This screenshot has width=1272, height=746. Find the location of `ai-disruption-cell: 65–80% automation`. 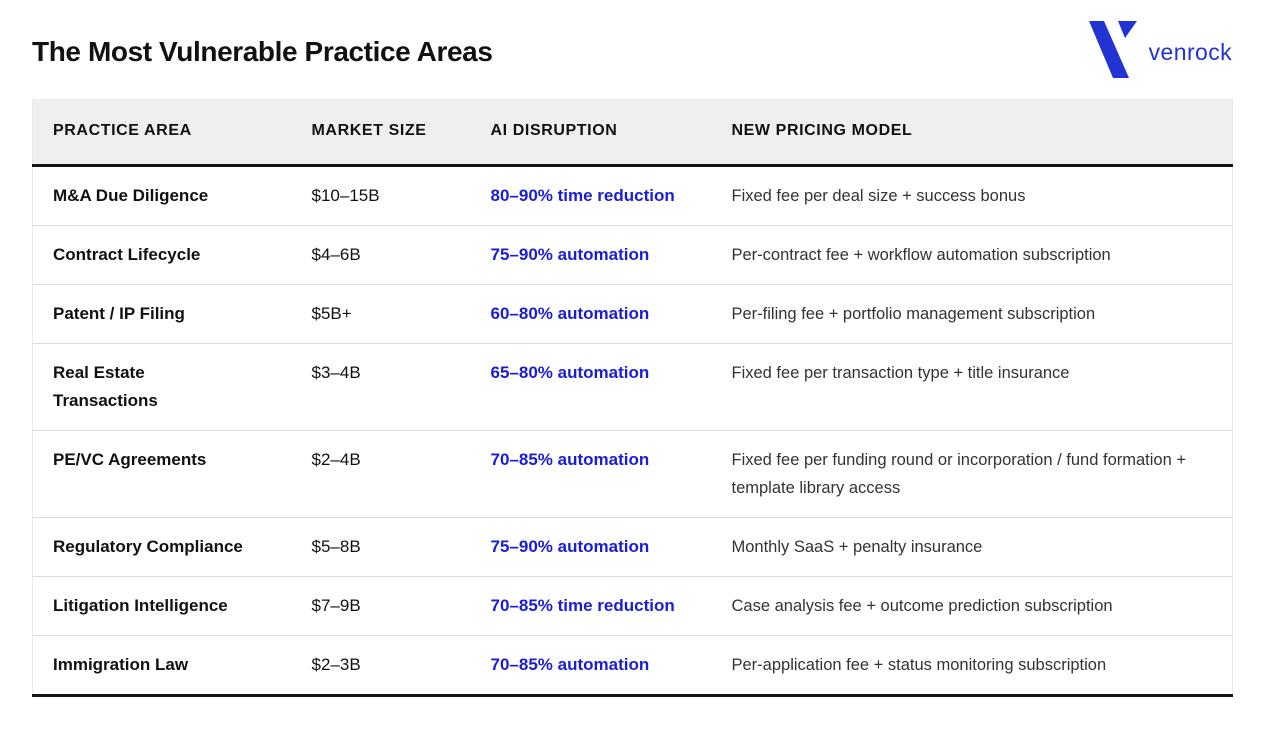

ai-disruption-cell: 65–80% automation is located at coordinates (570, 372).